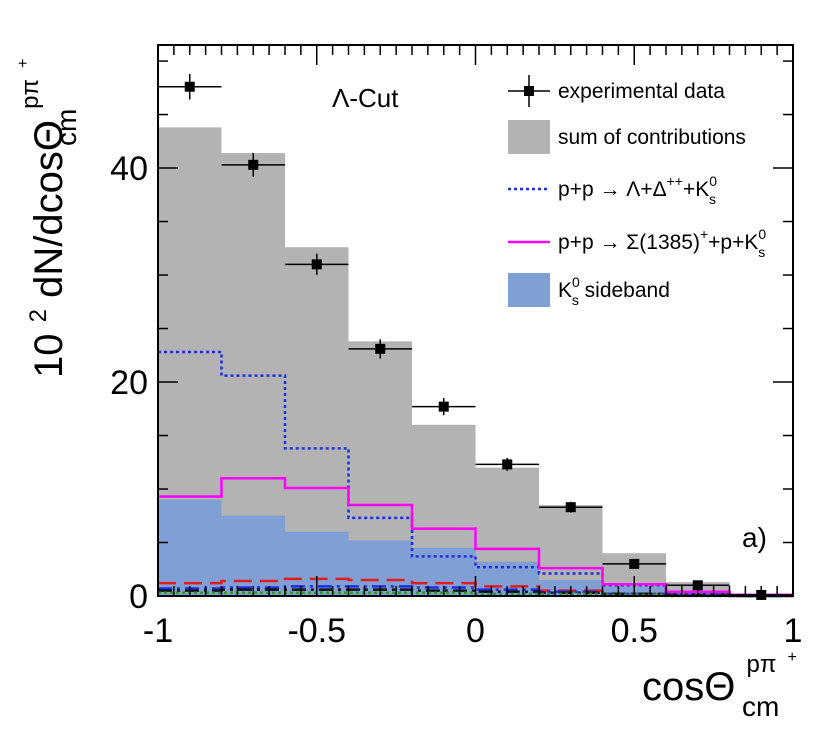  Describe the element at coordinates (652, 137) in the screenshot. I see `legend-label: sum of contributions` at that location.